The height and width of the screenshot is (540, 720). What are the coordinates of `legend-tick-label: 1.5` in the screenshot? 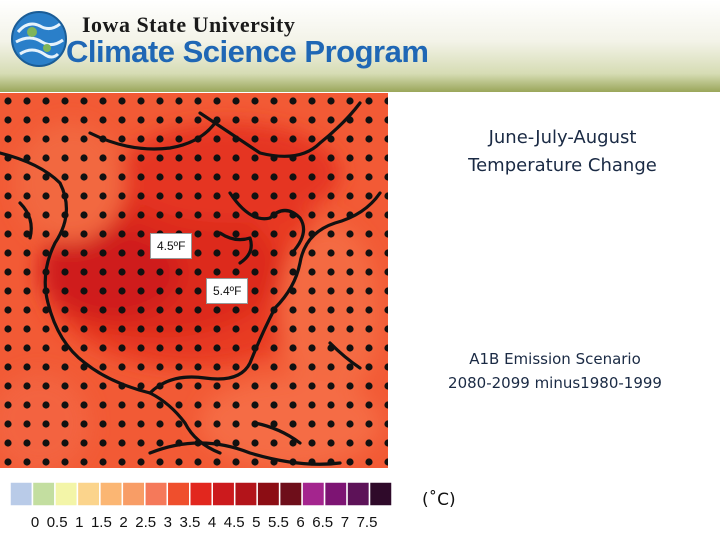 It's located at (101, 522).